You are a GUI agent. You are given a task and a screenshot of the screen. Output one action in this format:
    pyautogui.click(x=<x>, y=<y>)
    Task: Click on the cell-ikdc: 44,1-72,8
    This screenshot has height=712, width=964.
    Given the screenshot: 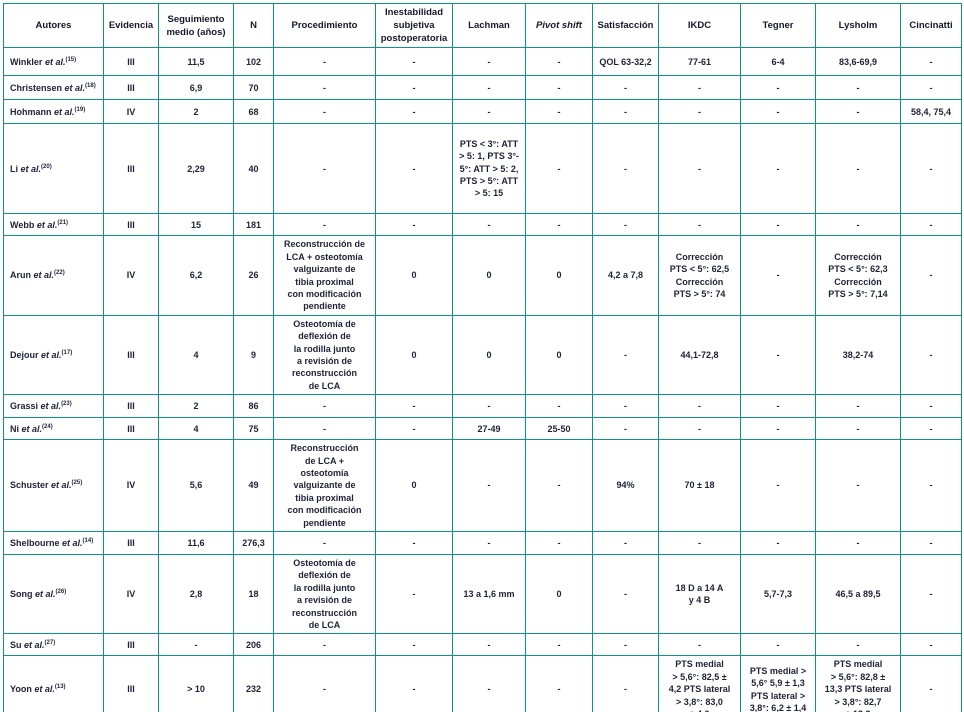 What is the action you would take?
    pyautogui.click(x=699, y=355)
    